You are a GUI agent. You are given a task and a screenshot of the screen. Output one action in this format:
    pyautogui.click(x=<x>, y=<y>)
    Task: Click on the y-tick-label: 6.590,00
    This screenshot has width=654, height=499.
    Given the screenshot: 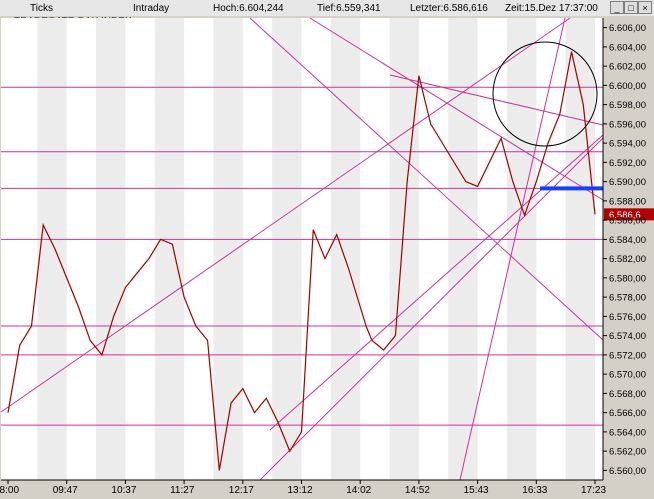 What is the action you would take?
    pyautogui.click(x=627, y=182)
    